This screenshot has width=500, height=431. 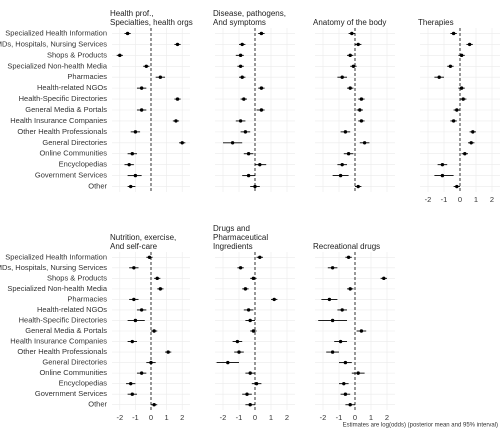 I want to click on x-tick-label: -2, so click(x=323, y=417).